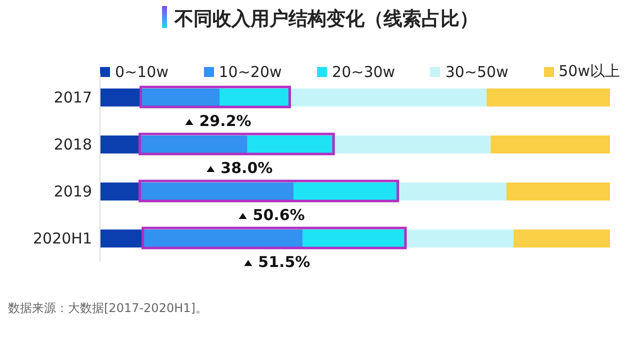  Describe the element at coordinates (62, 238) in the screenshot. I see `y-tick-label: 2020H1` at that location.